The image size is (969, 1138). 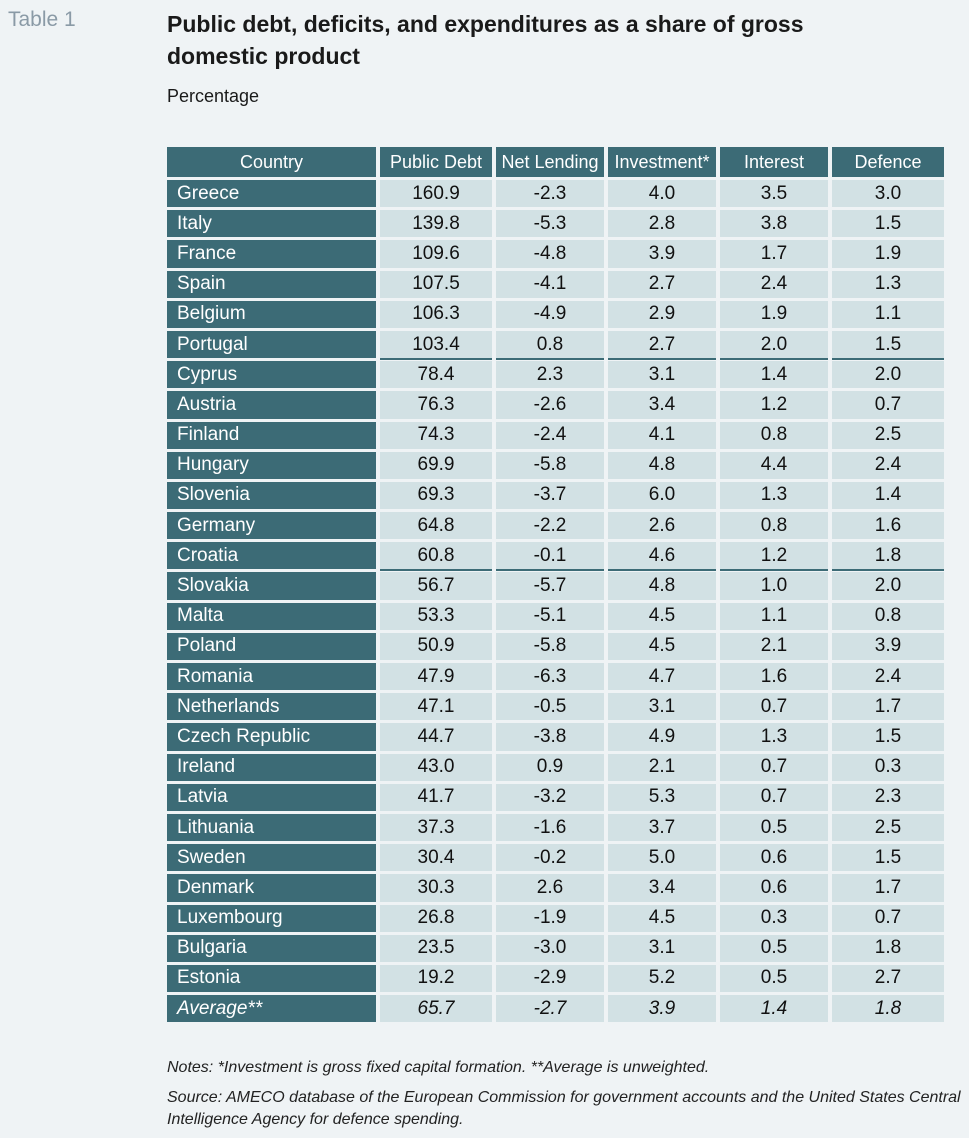 What do you see at coordinates (662, 194) in the screenshot?
I see `investment-cell: 4.0` at bounding box center [662, 194].